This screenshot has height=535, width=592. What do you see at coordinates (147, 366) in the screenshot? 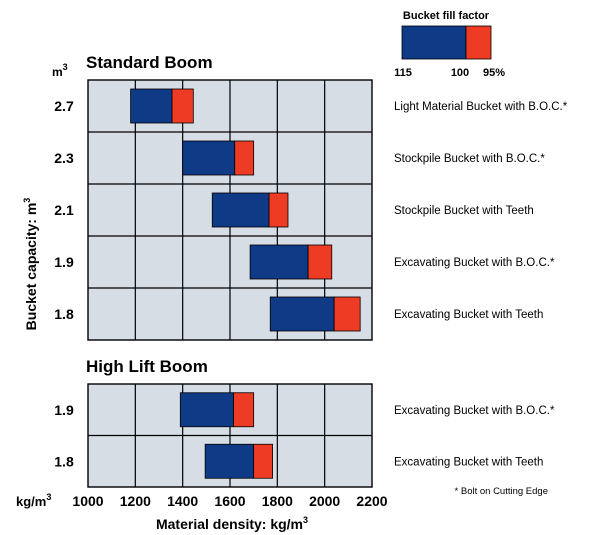
I see `group-title: High Lift Boom` at bounding box center [147, 366].